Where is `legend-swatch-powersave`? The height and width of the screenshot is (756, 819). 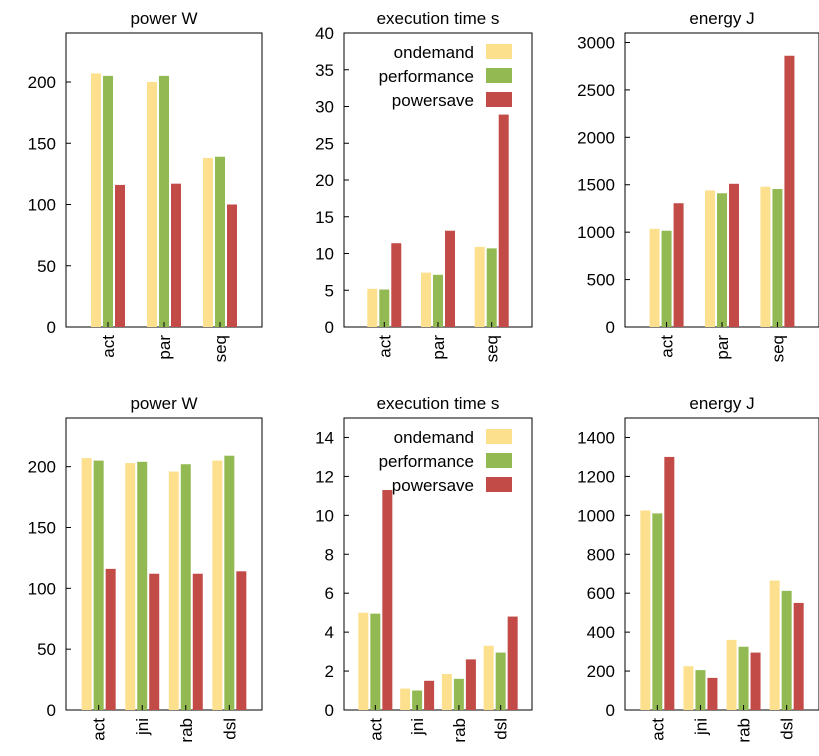 legend-swatch-powersave is located at coordinates (499, 484).